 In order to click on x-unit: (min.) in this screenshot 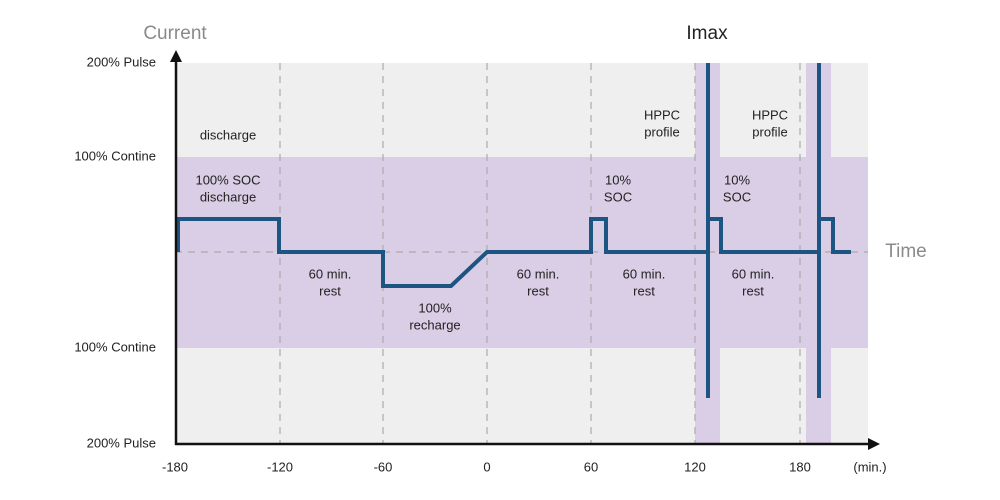, I will do `click(869, 466)`.